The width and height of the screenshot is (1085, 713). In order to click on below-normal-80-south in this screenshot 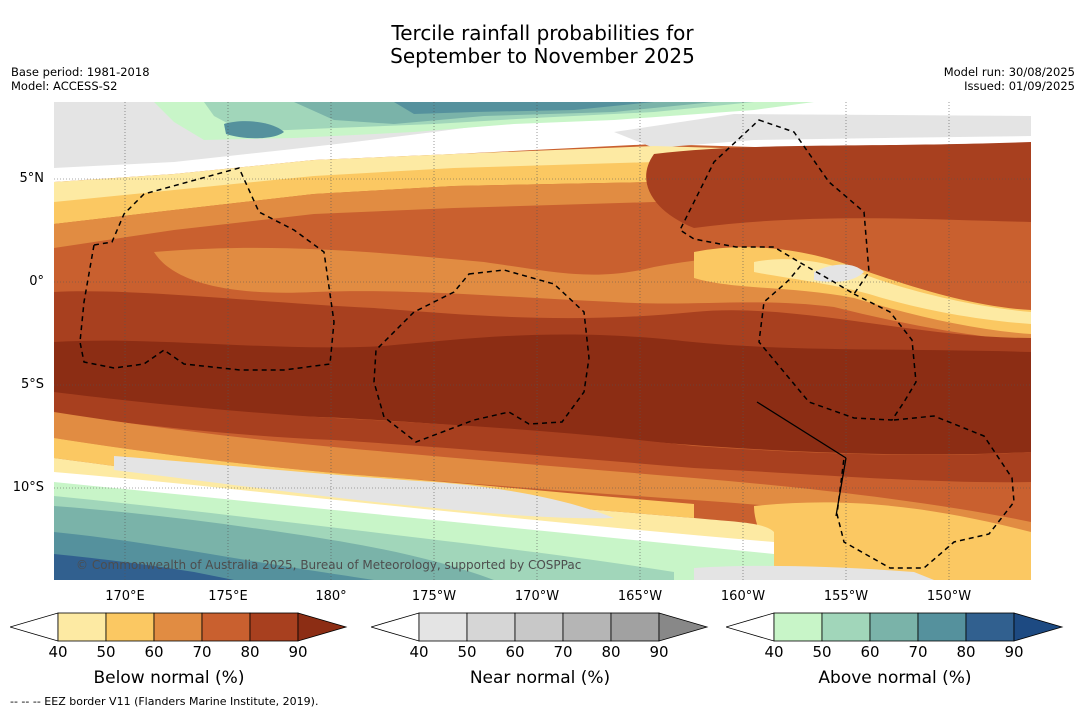, I will do `click(542, 437)`.